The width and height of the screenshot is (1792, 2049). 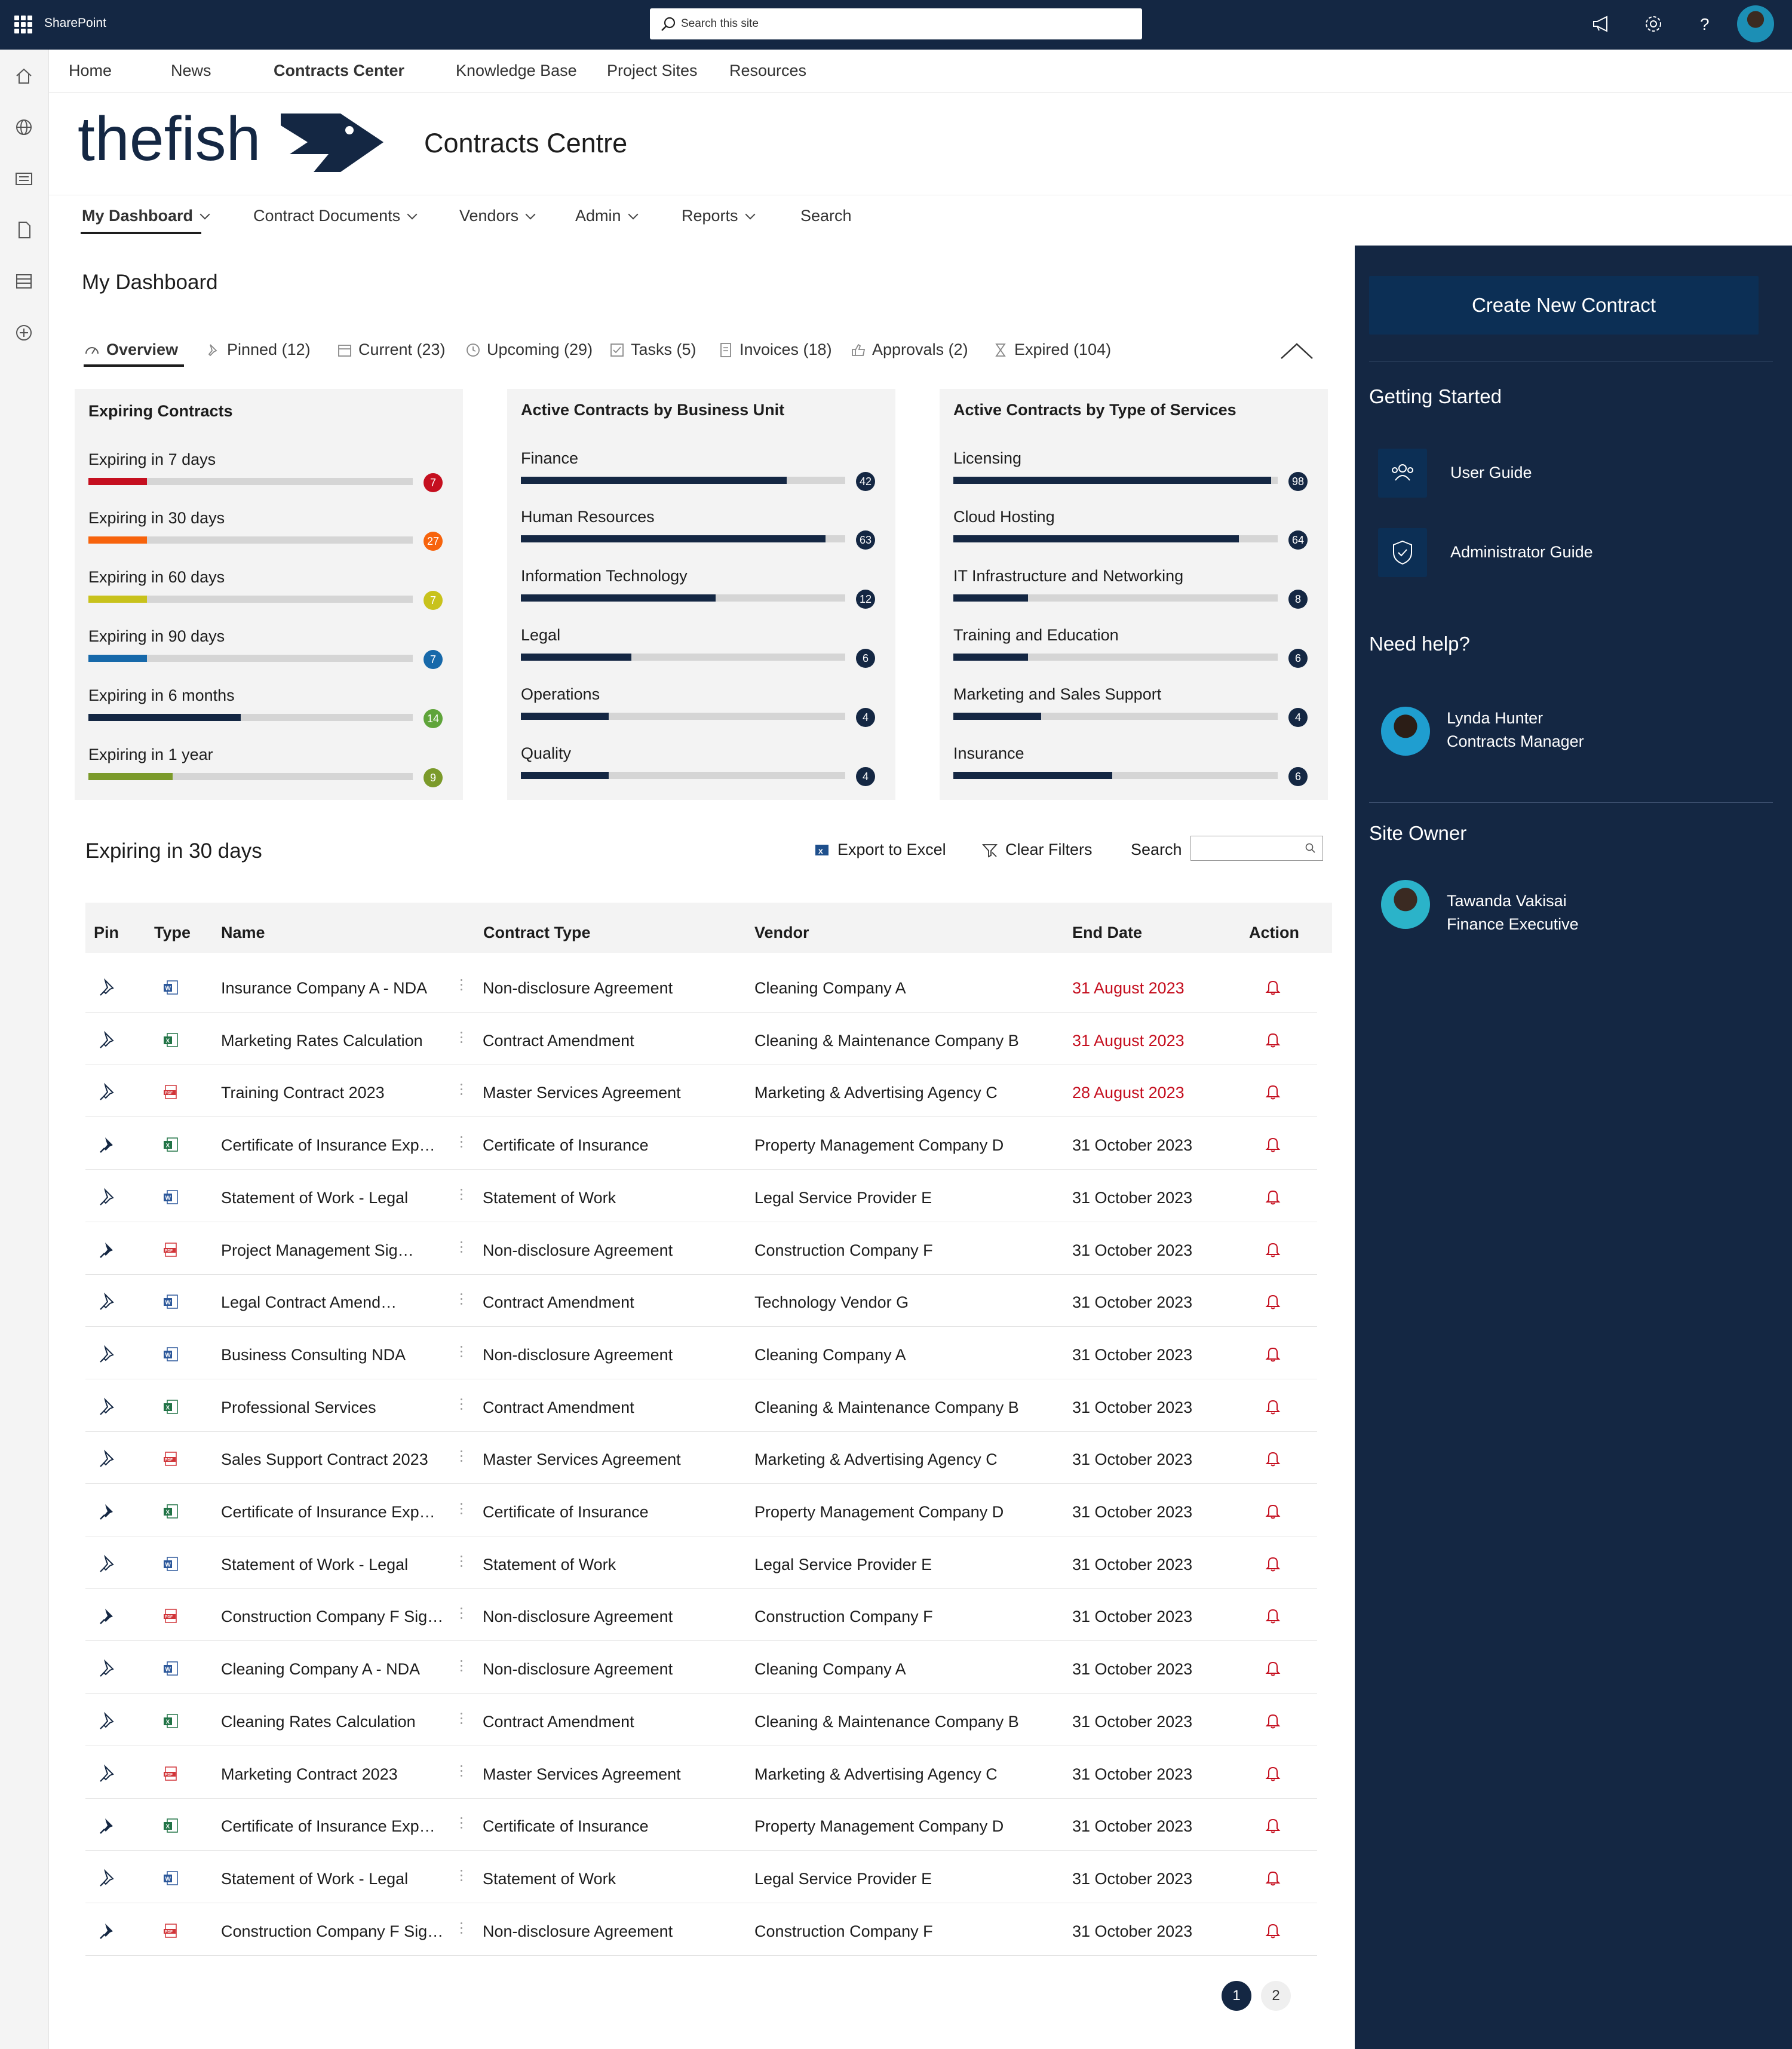 What do you see at coordinates (233, 143) in the screenshot?
I see `site-logo: thefish` at bounding box center [233, 143].